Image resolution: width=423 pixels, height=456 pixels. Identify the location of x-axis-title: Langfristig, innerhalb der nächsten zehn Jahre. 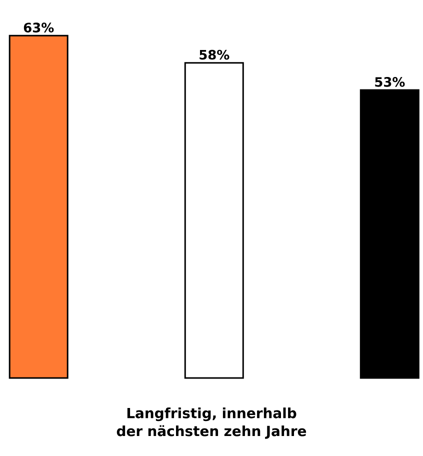
(211, 423).